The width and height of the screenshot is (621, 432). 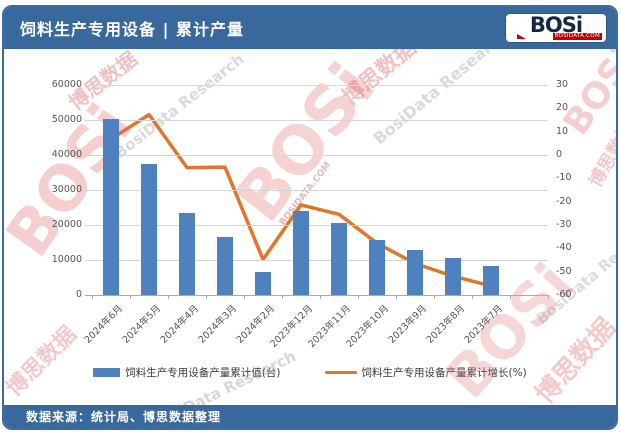 I want to click on bosi-logo: BOSi BOSIDATA.COM, so click(x=556, y=28).